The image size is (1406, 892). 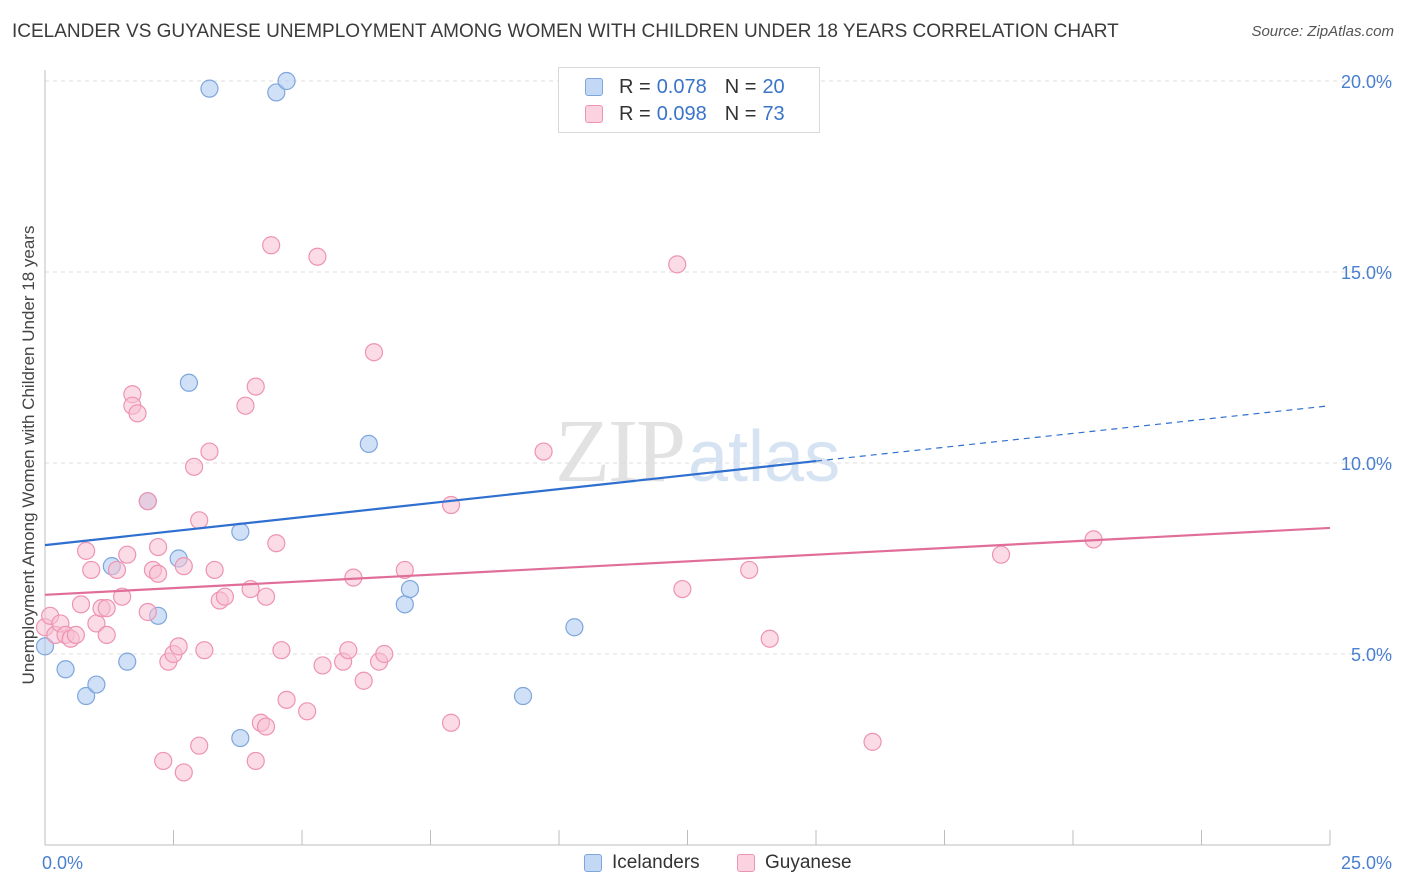 I want to click on icelanders-legend-swatch, so click(x=593, y=863).